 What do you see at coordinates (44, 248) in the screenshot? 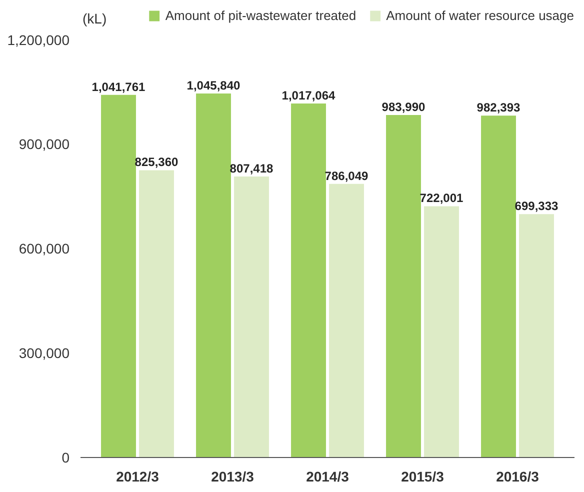
I see `y-tick-label: 600,000` at bounding box center [44, 248].